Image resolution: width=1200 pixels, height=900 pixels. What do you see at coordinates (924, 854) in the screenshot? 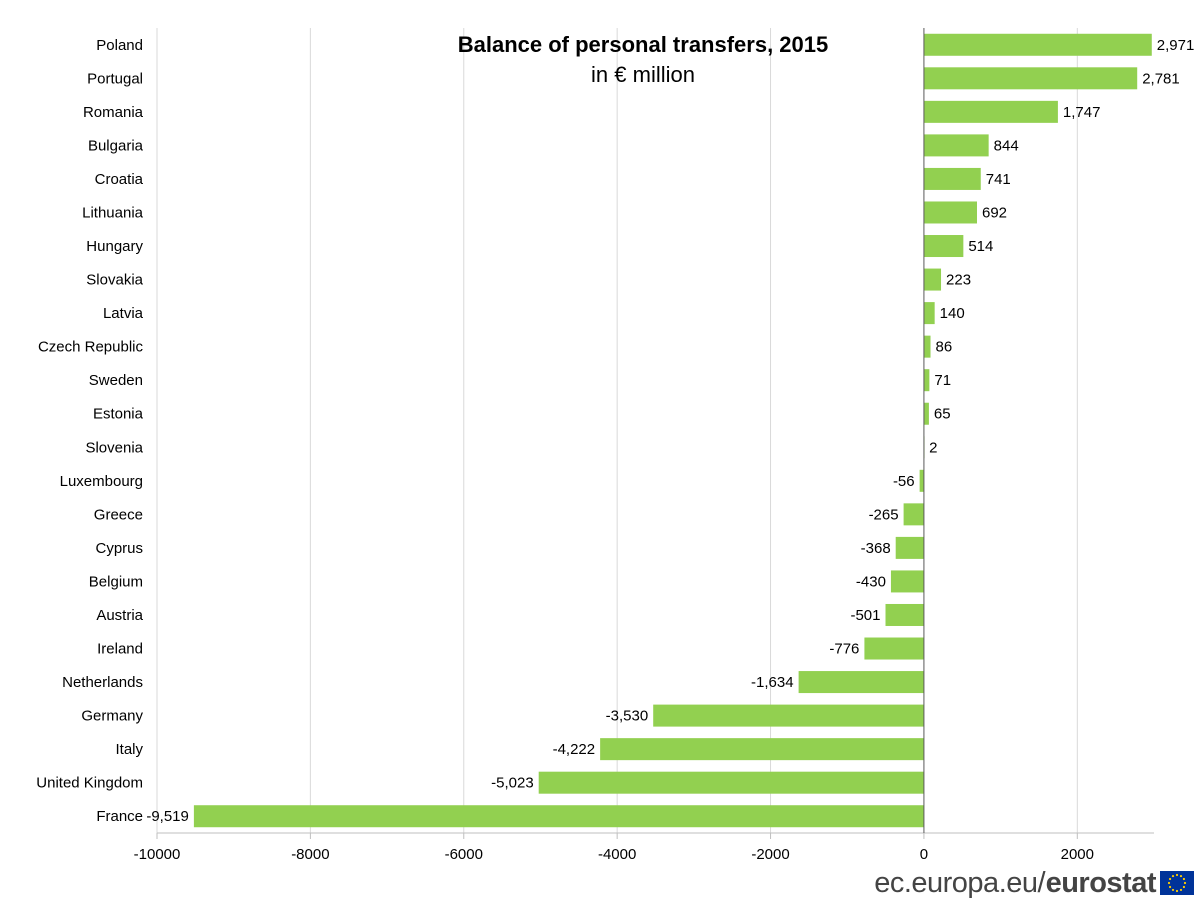
I see `x-tick-label: 0` at bounding box center [924, 854].